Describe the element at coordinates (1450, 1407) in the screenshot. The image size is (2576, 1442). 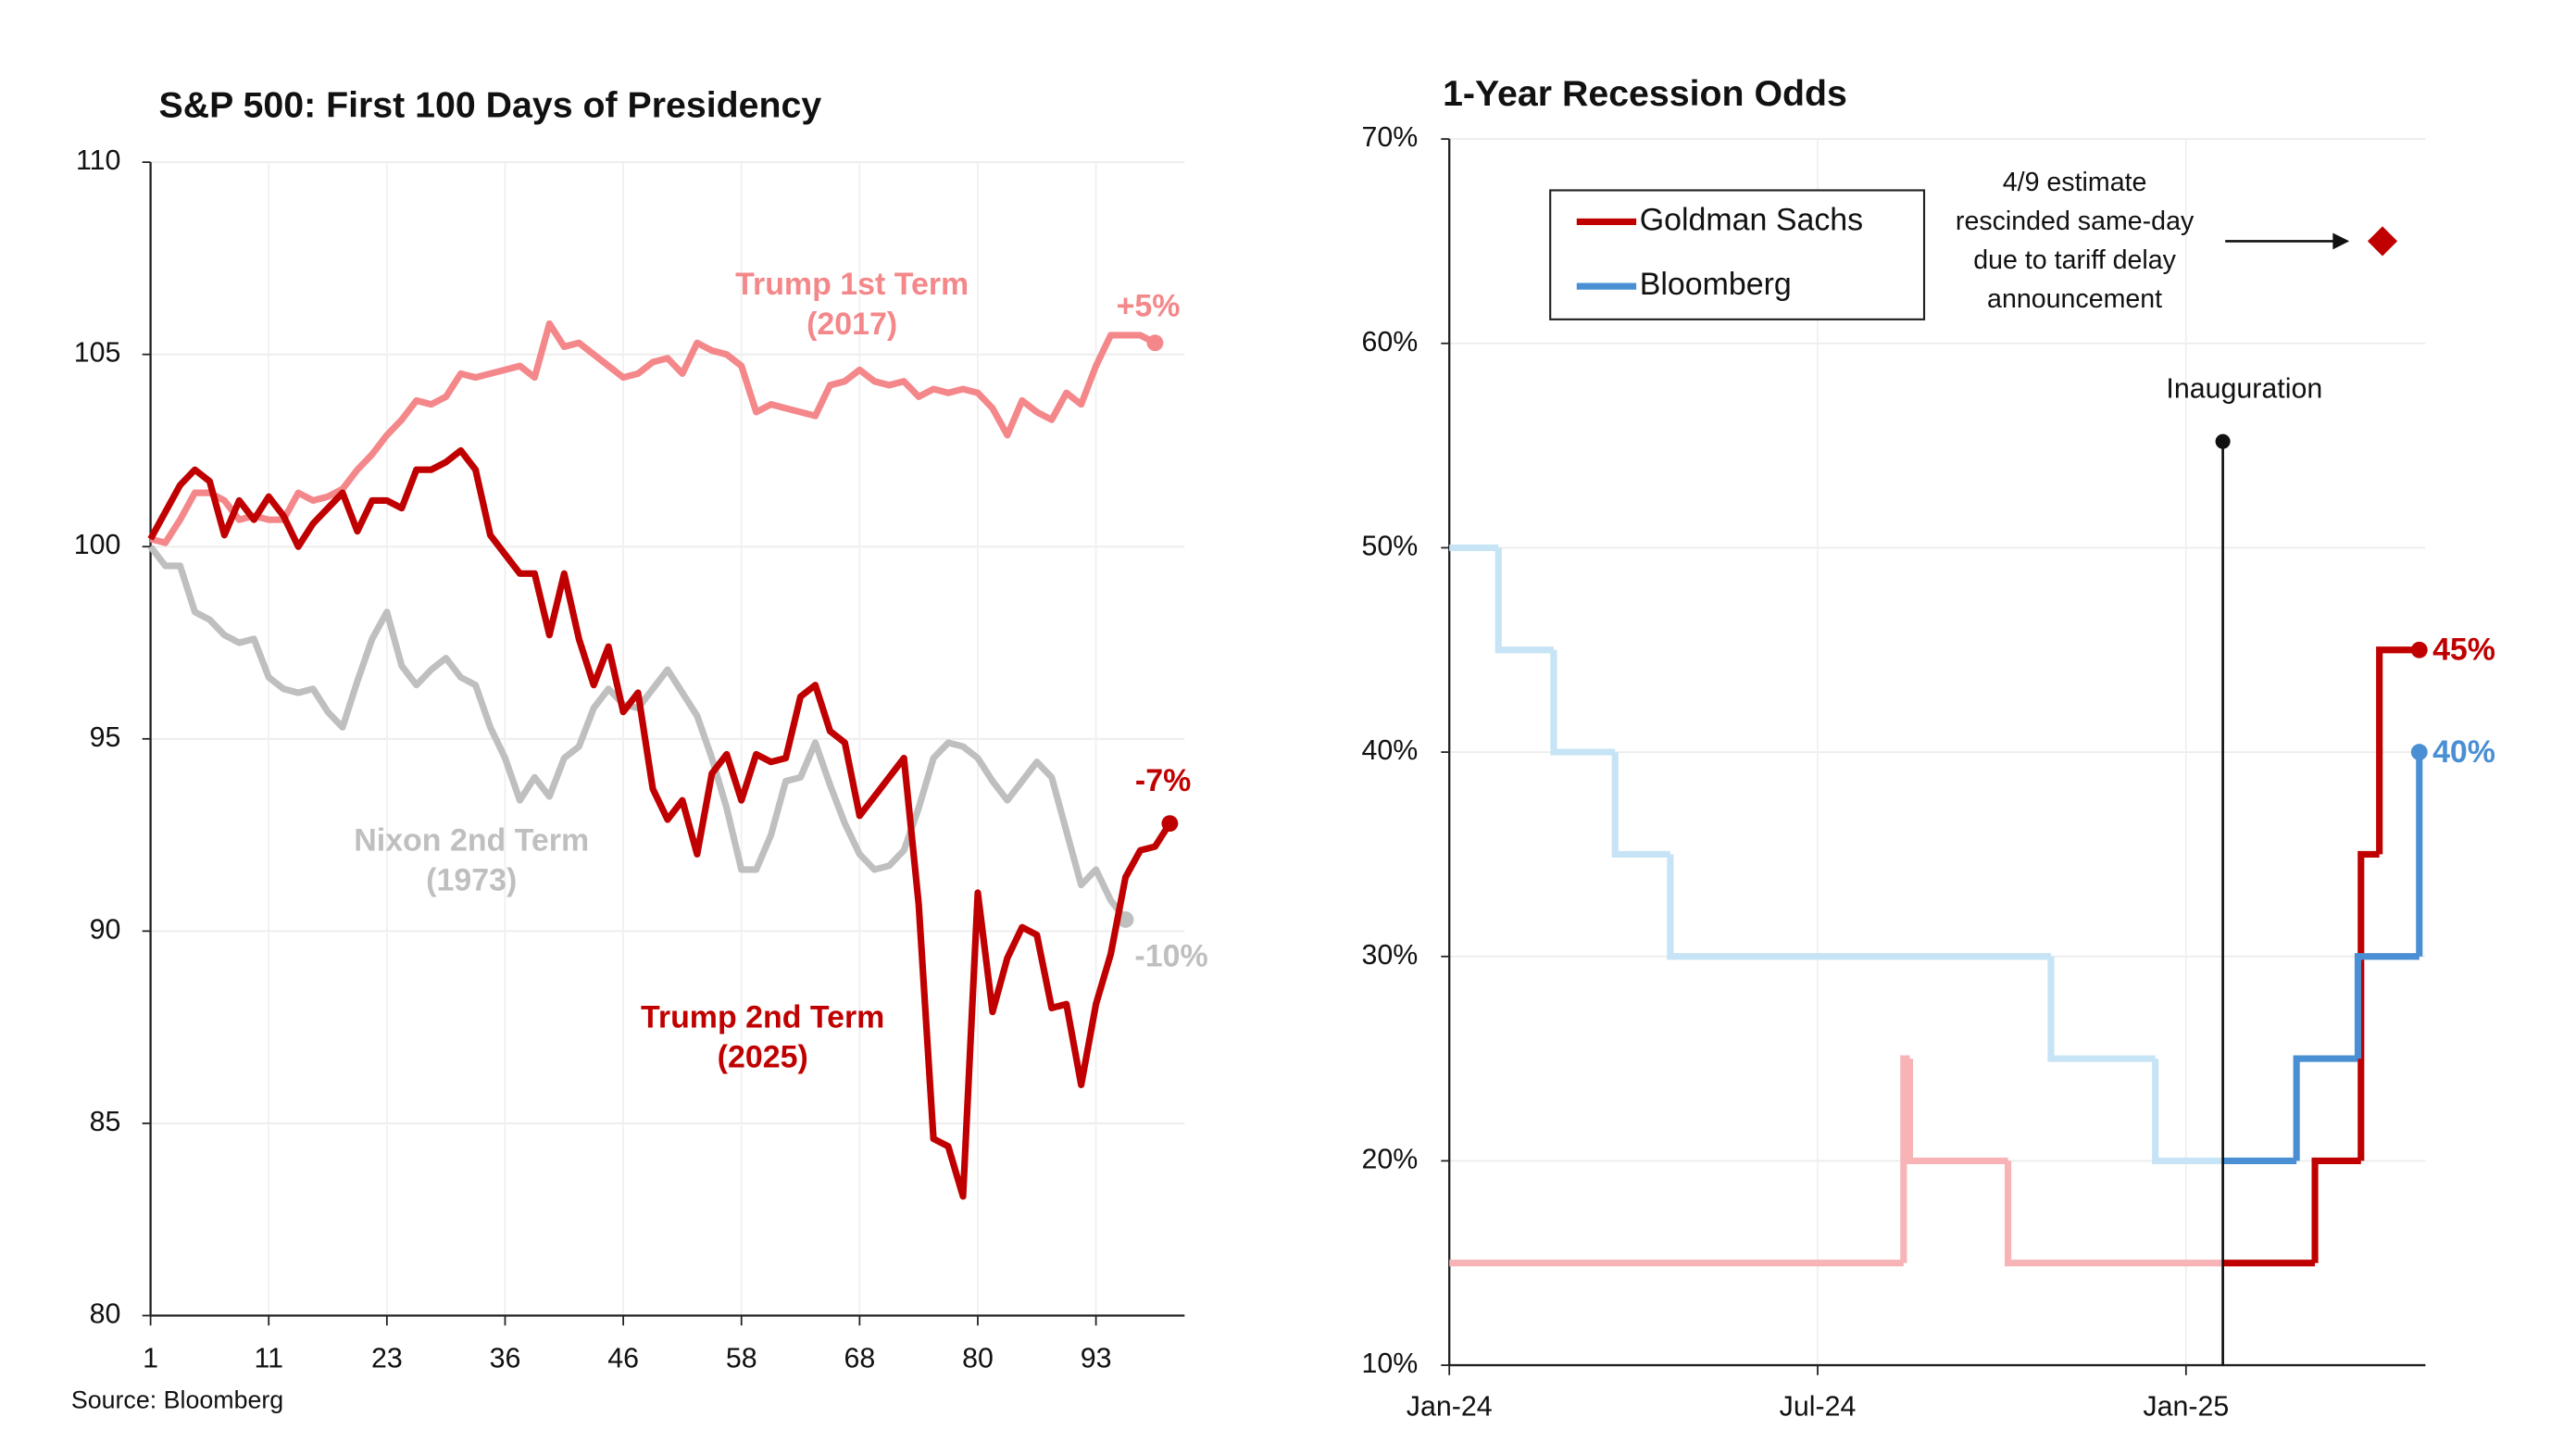
I see `x-tick-label: Jan-24` at that location.